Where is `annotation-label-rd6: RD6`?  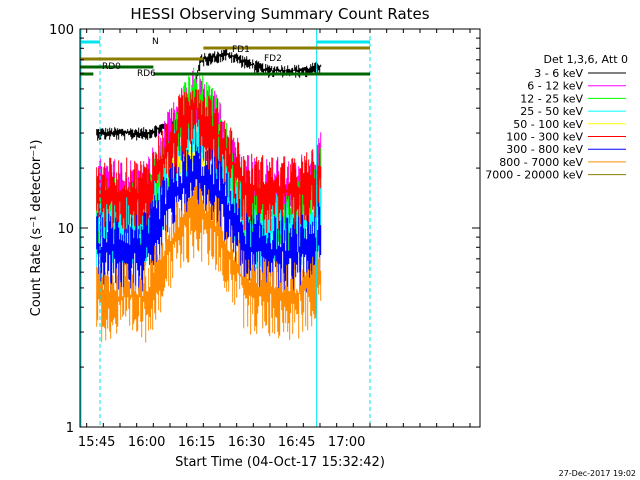 annotation-label-rd6: RD6 is located at coordinates (146, 74).